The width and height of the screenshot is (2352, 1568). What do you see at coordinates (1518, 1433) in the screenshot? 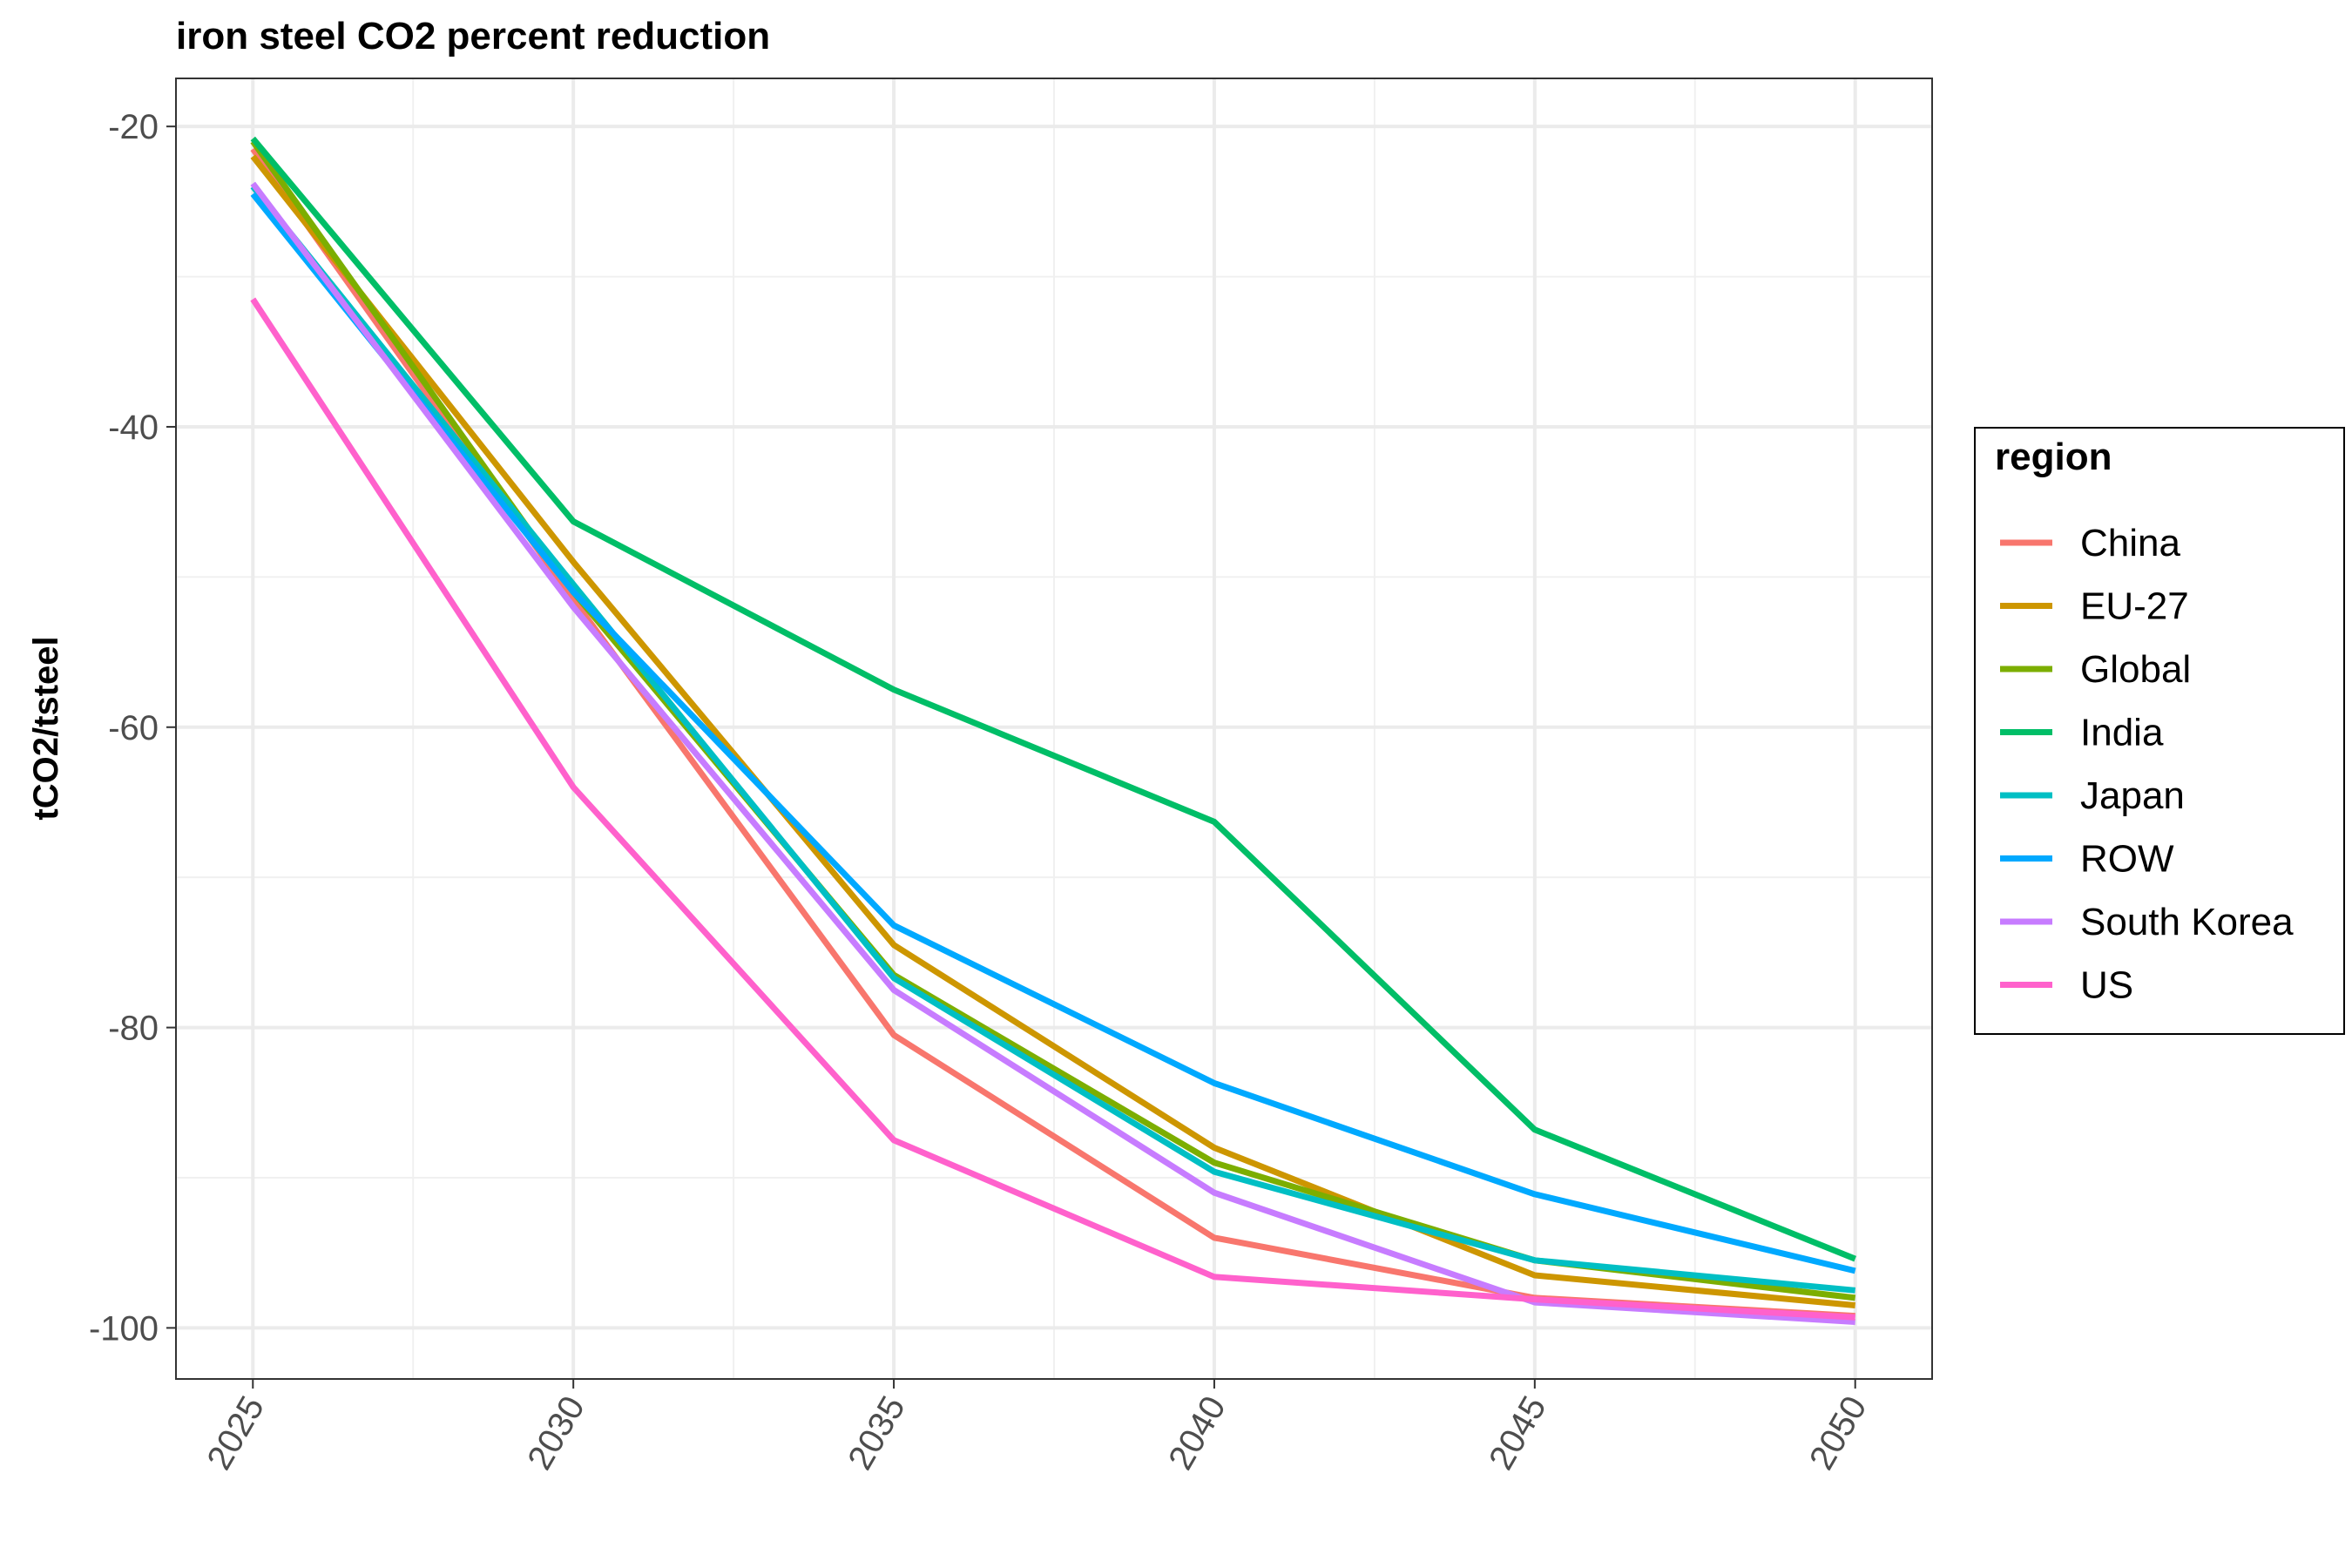
I see `x-tick-label: 2045` at bounding box center [1518, 1433].